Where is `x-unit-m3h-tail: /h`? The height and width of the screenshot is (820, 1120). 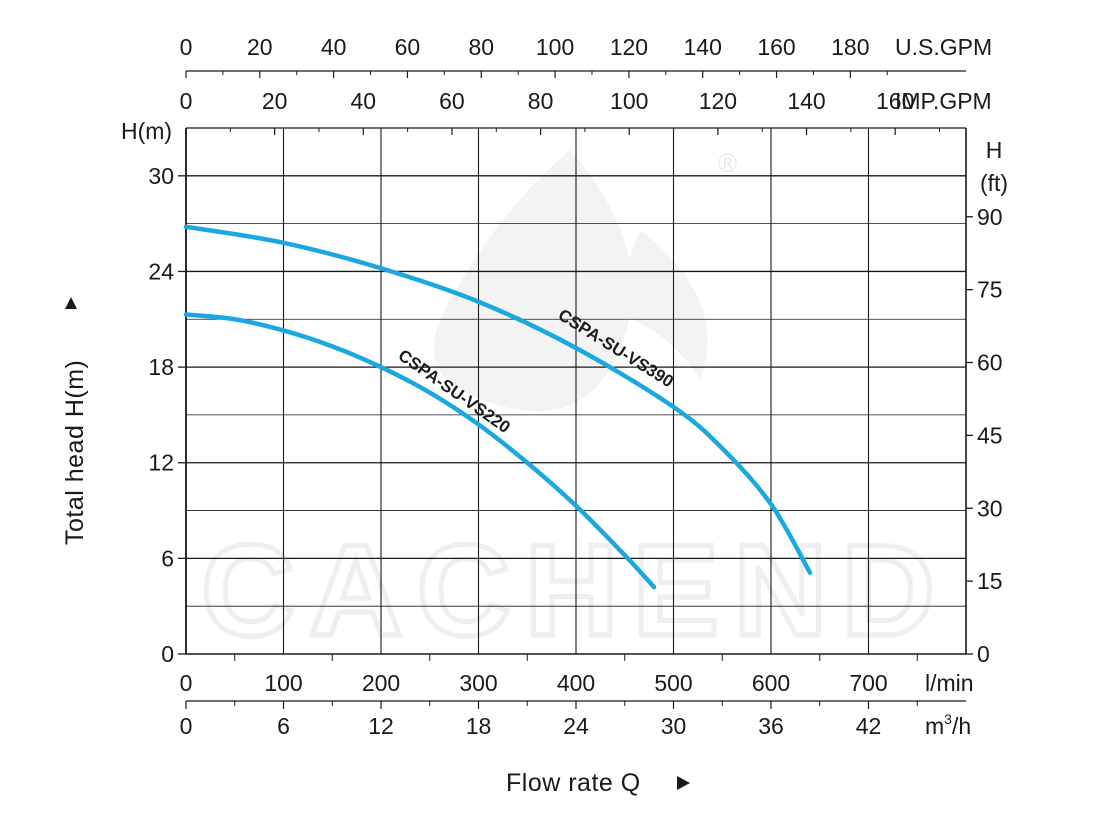
x-unit-m3h-tail: /h is located at coordinates (961, 726).